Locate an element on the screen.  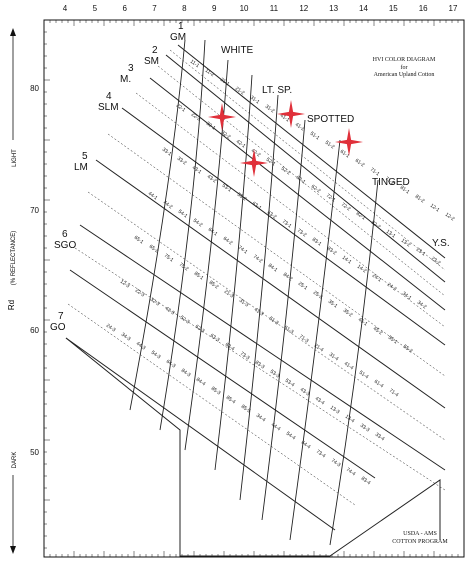
cell-code-label: 25-2 is located at coordinates (318, 295).